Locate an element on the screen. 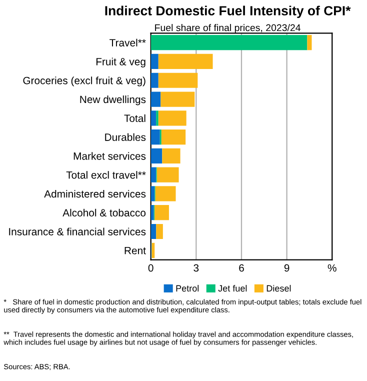 This screenshot has width=367, height=381. x-tick-label: 9 is located at coordinates (287, 268).